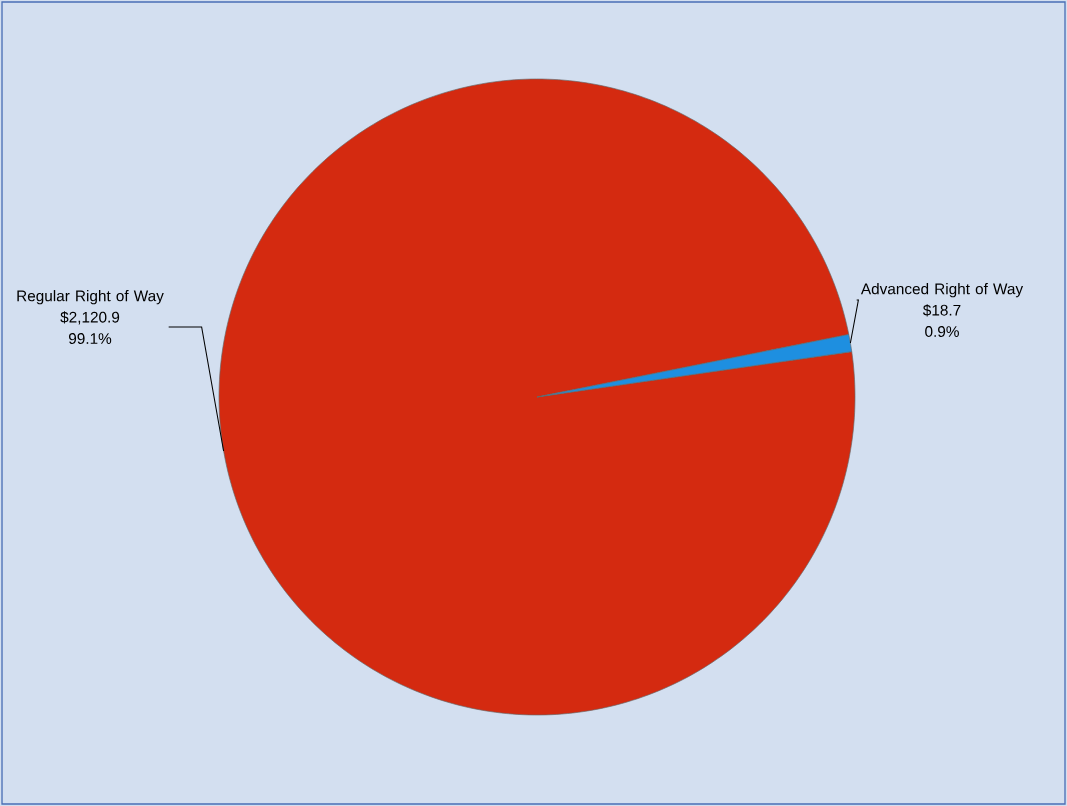 The height and width of the screenshot is (806, 1067). Describe the element at coordinates (90, 318) in the screenshot. I see `data-label: $2,120.9` at that location.